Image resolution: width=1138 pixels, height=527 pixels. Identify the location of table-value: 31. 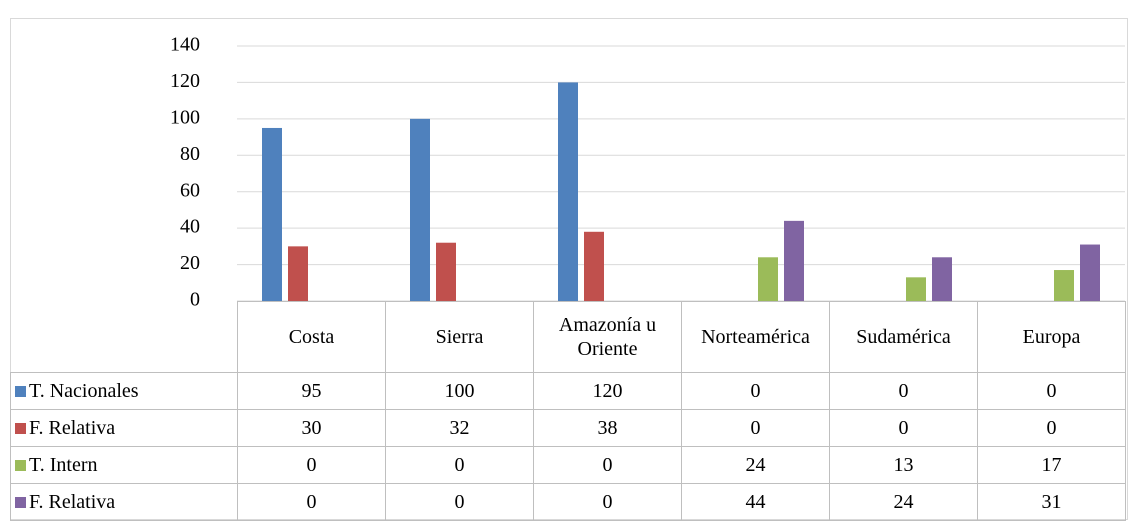
(1051, 502).